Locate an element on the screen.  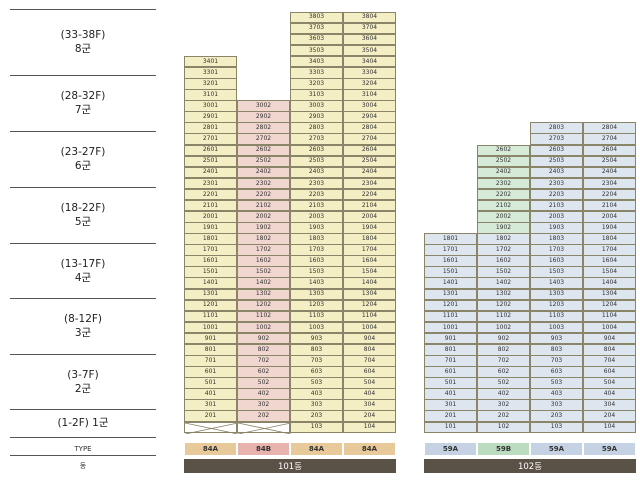
unit-cell: 301 is located at coordinates (210, 405).